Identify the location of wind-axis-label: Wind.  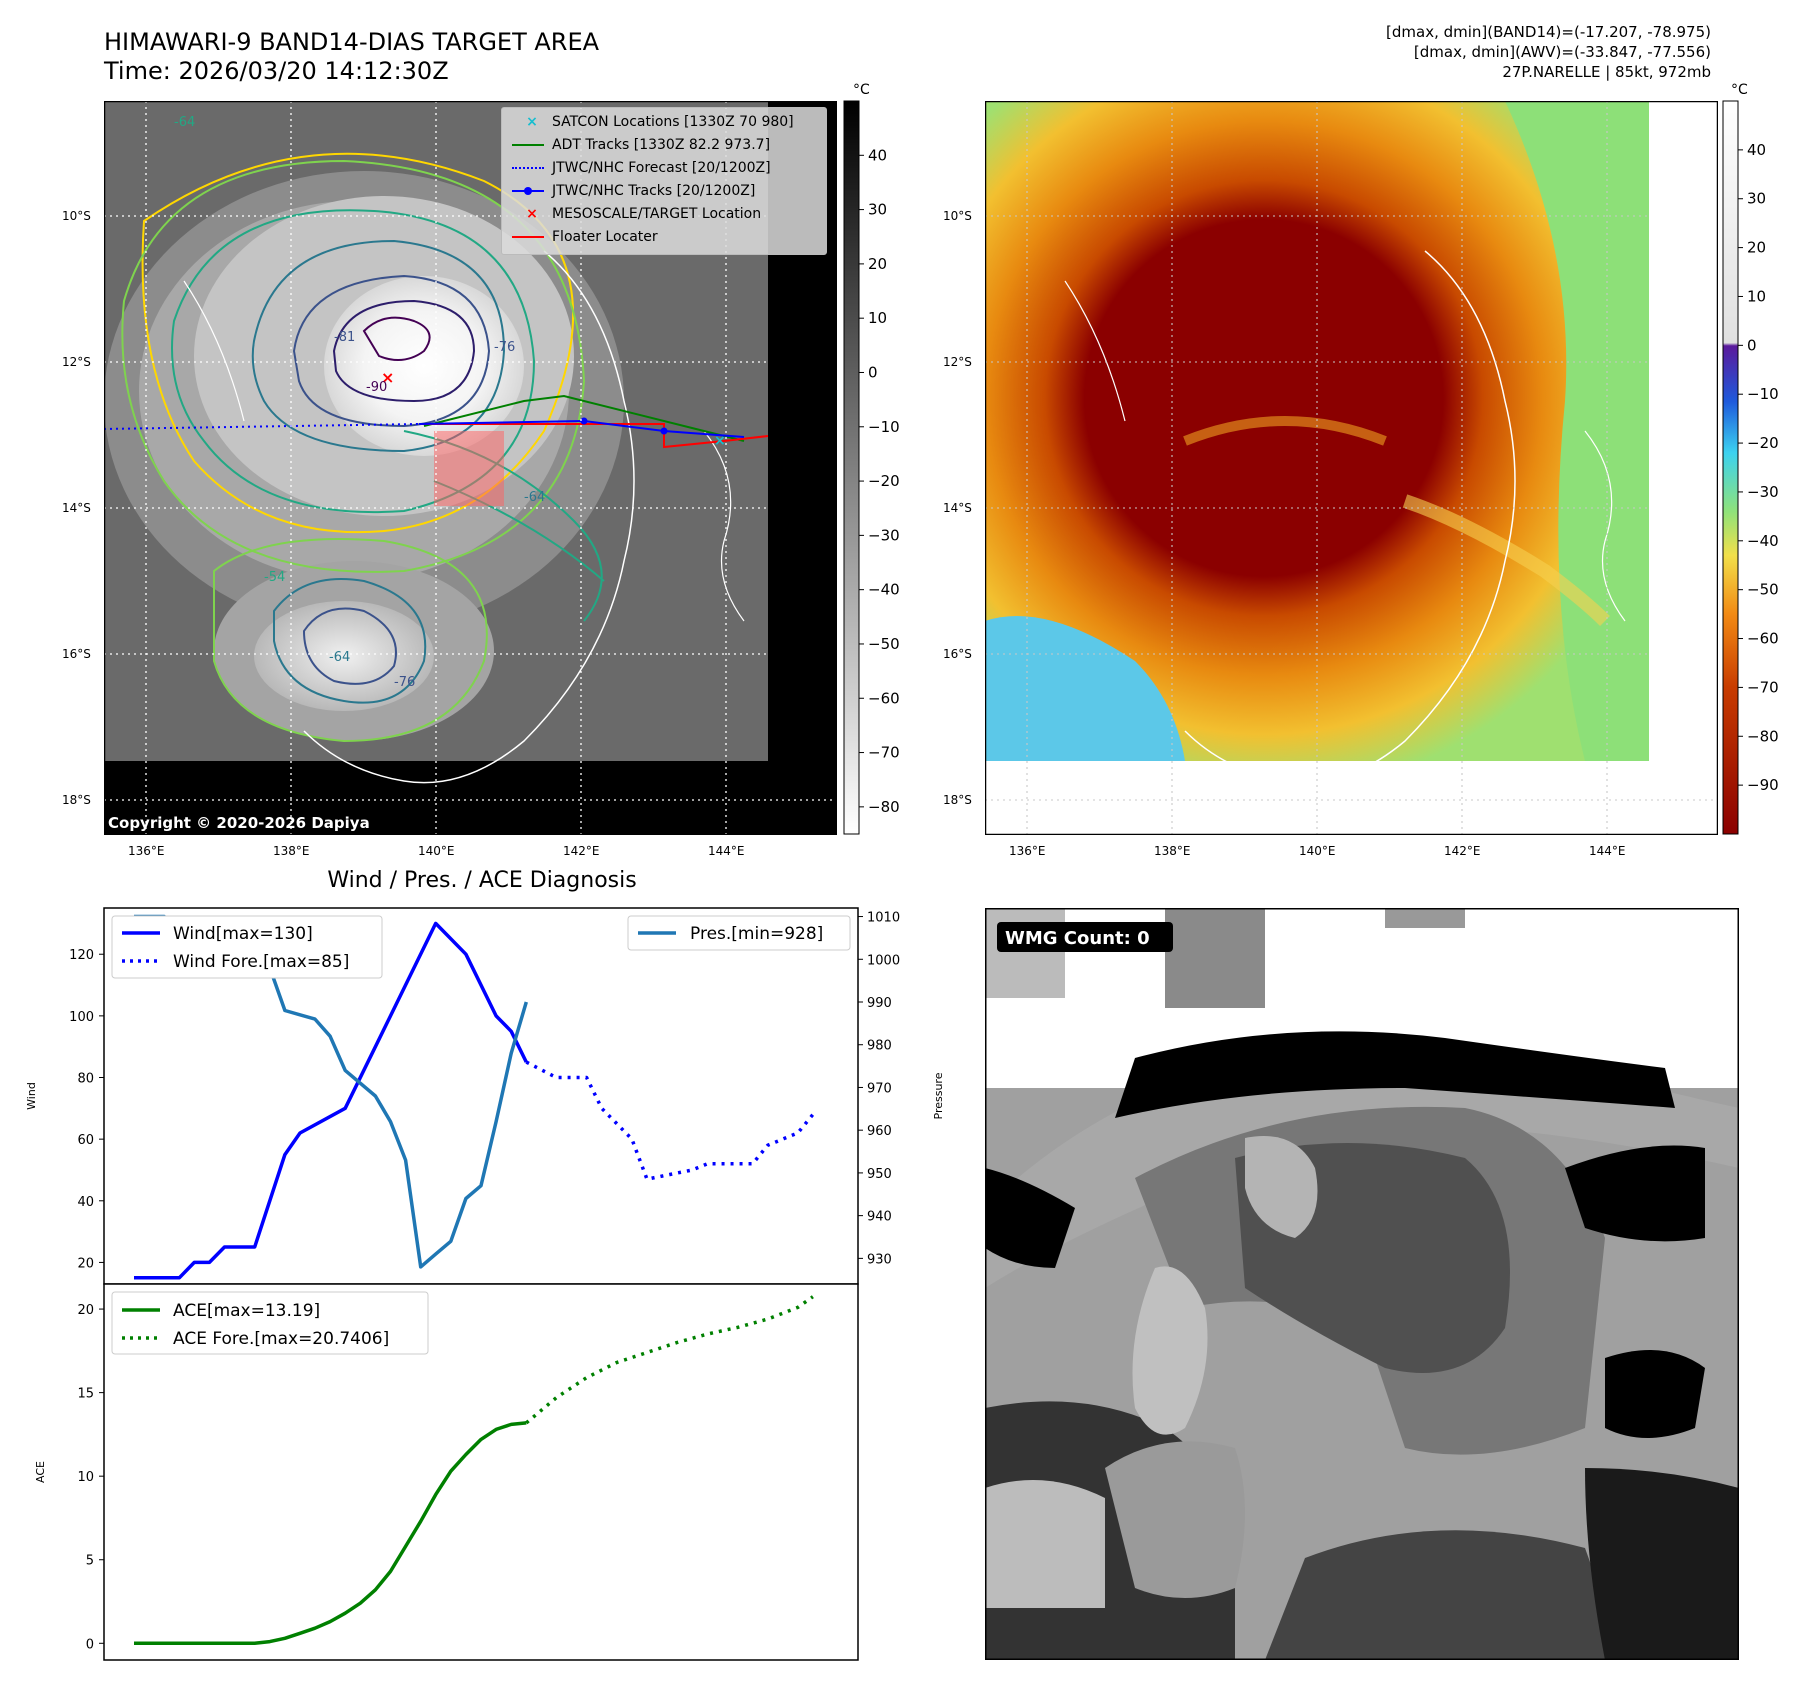
(31, 1096).